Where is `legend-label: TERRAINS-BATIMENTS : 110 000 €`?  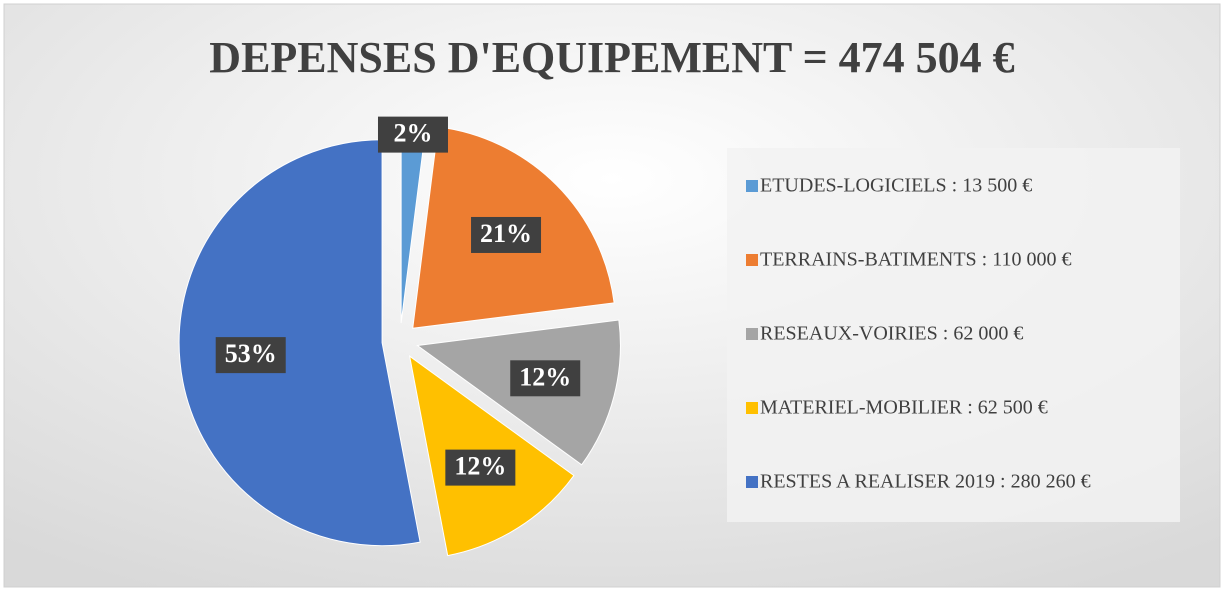 legend-label: TERRAINS-BATIMENTS : 110 000 € is located at coordinates (915, 260).